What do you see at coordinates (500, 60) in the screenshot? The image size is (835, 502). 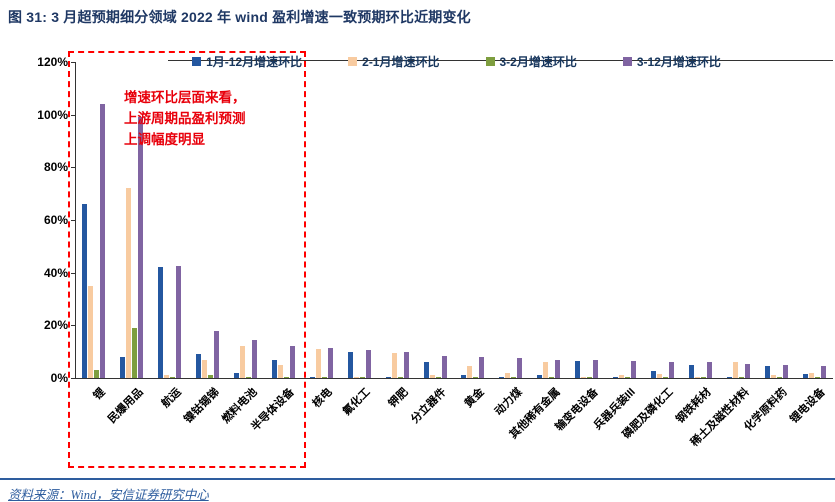 I see `legend-rule-line` at bounding box center [500, 60].